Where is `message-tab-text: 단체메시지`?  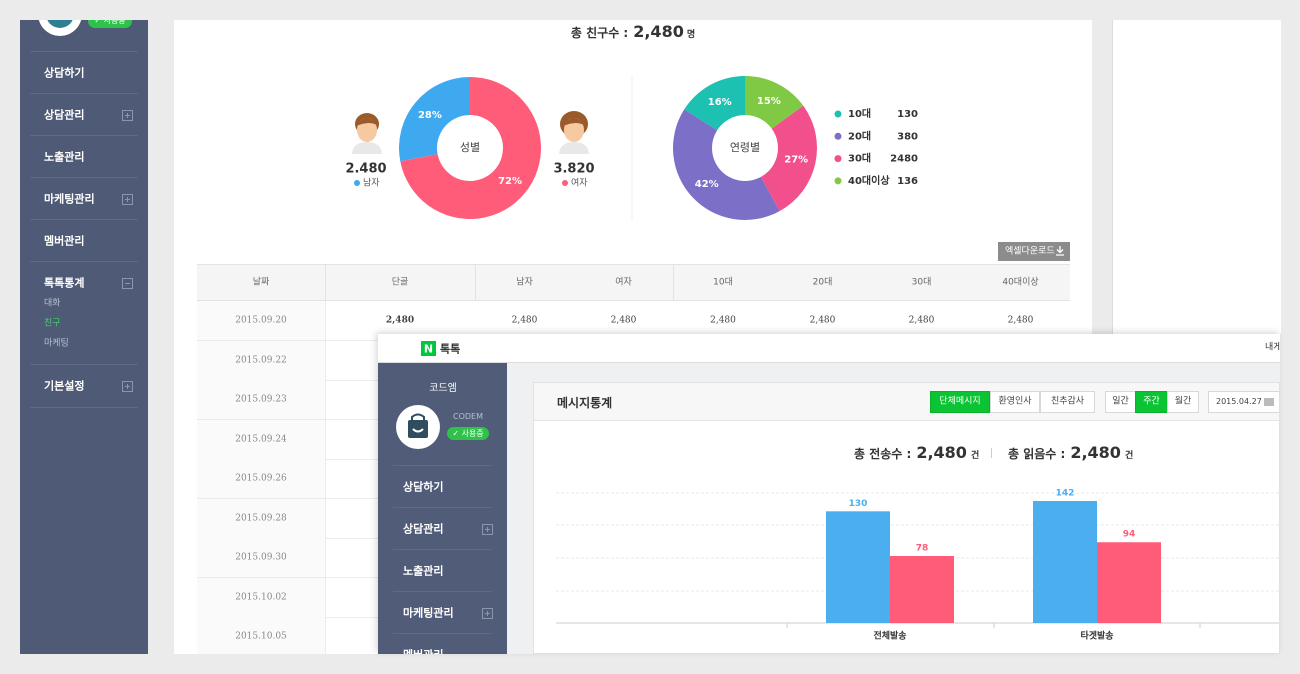
message-tab-text: 단체메시지 is located at coordinates (960, 401).